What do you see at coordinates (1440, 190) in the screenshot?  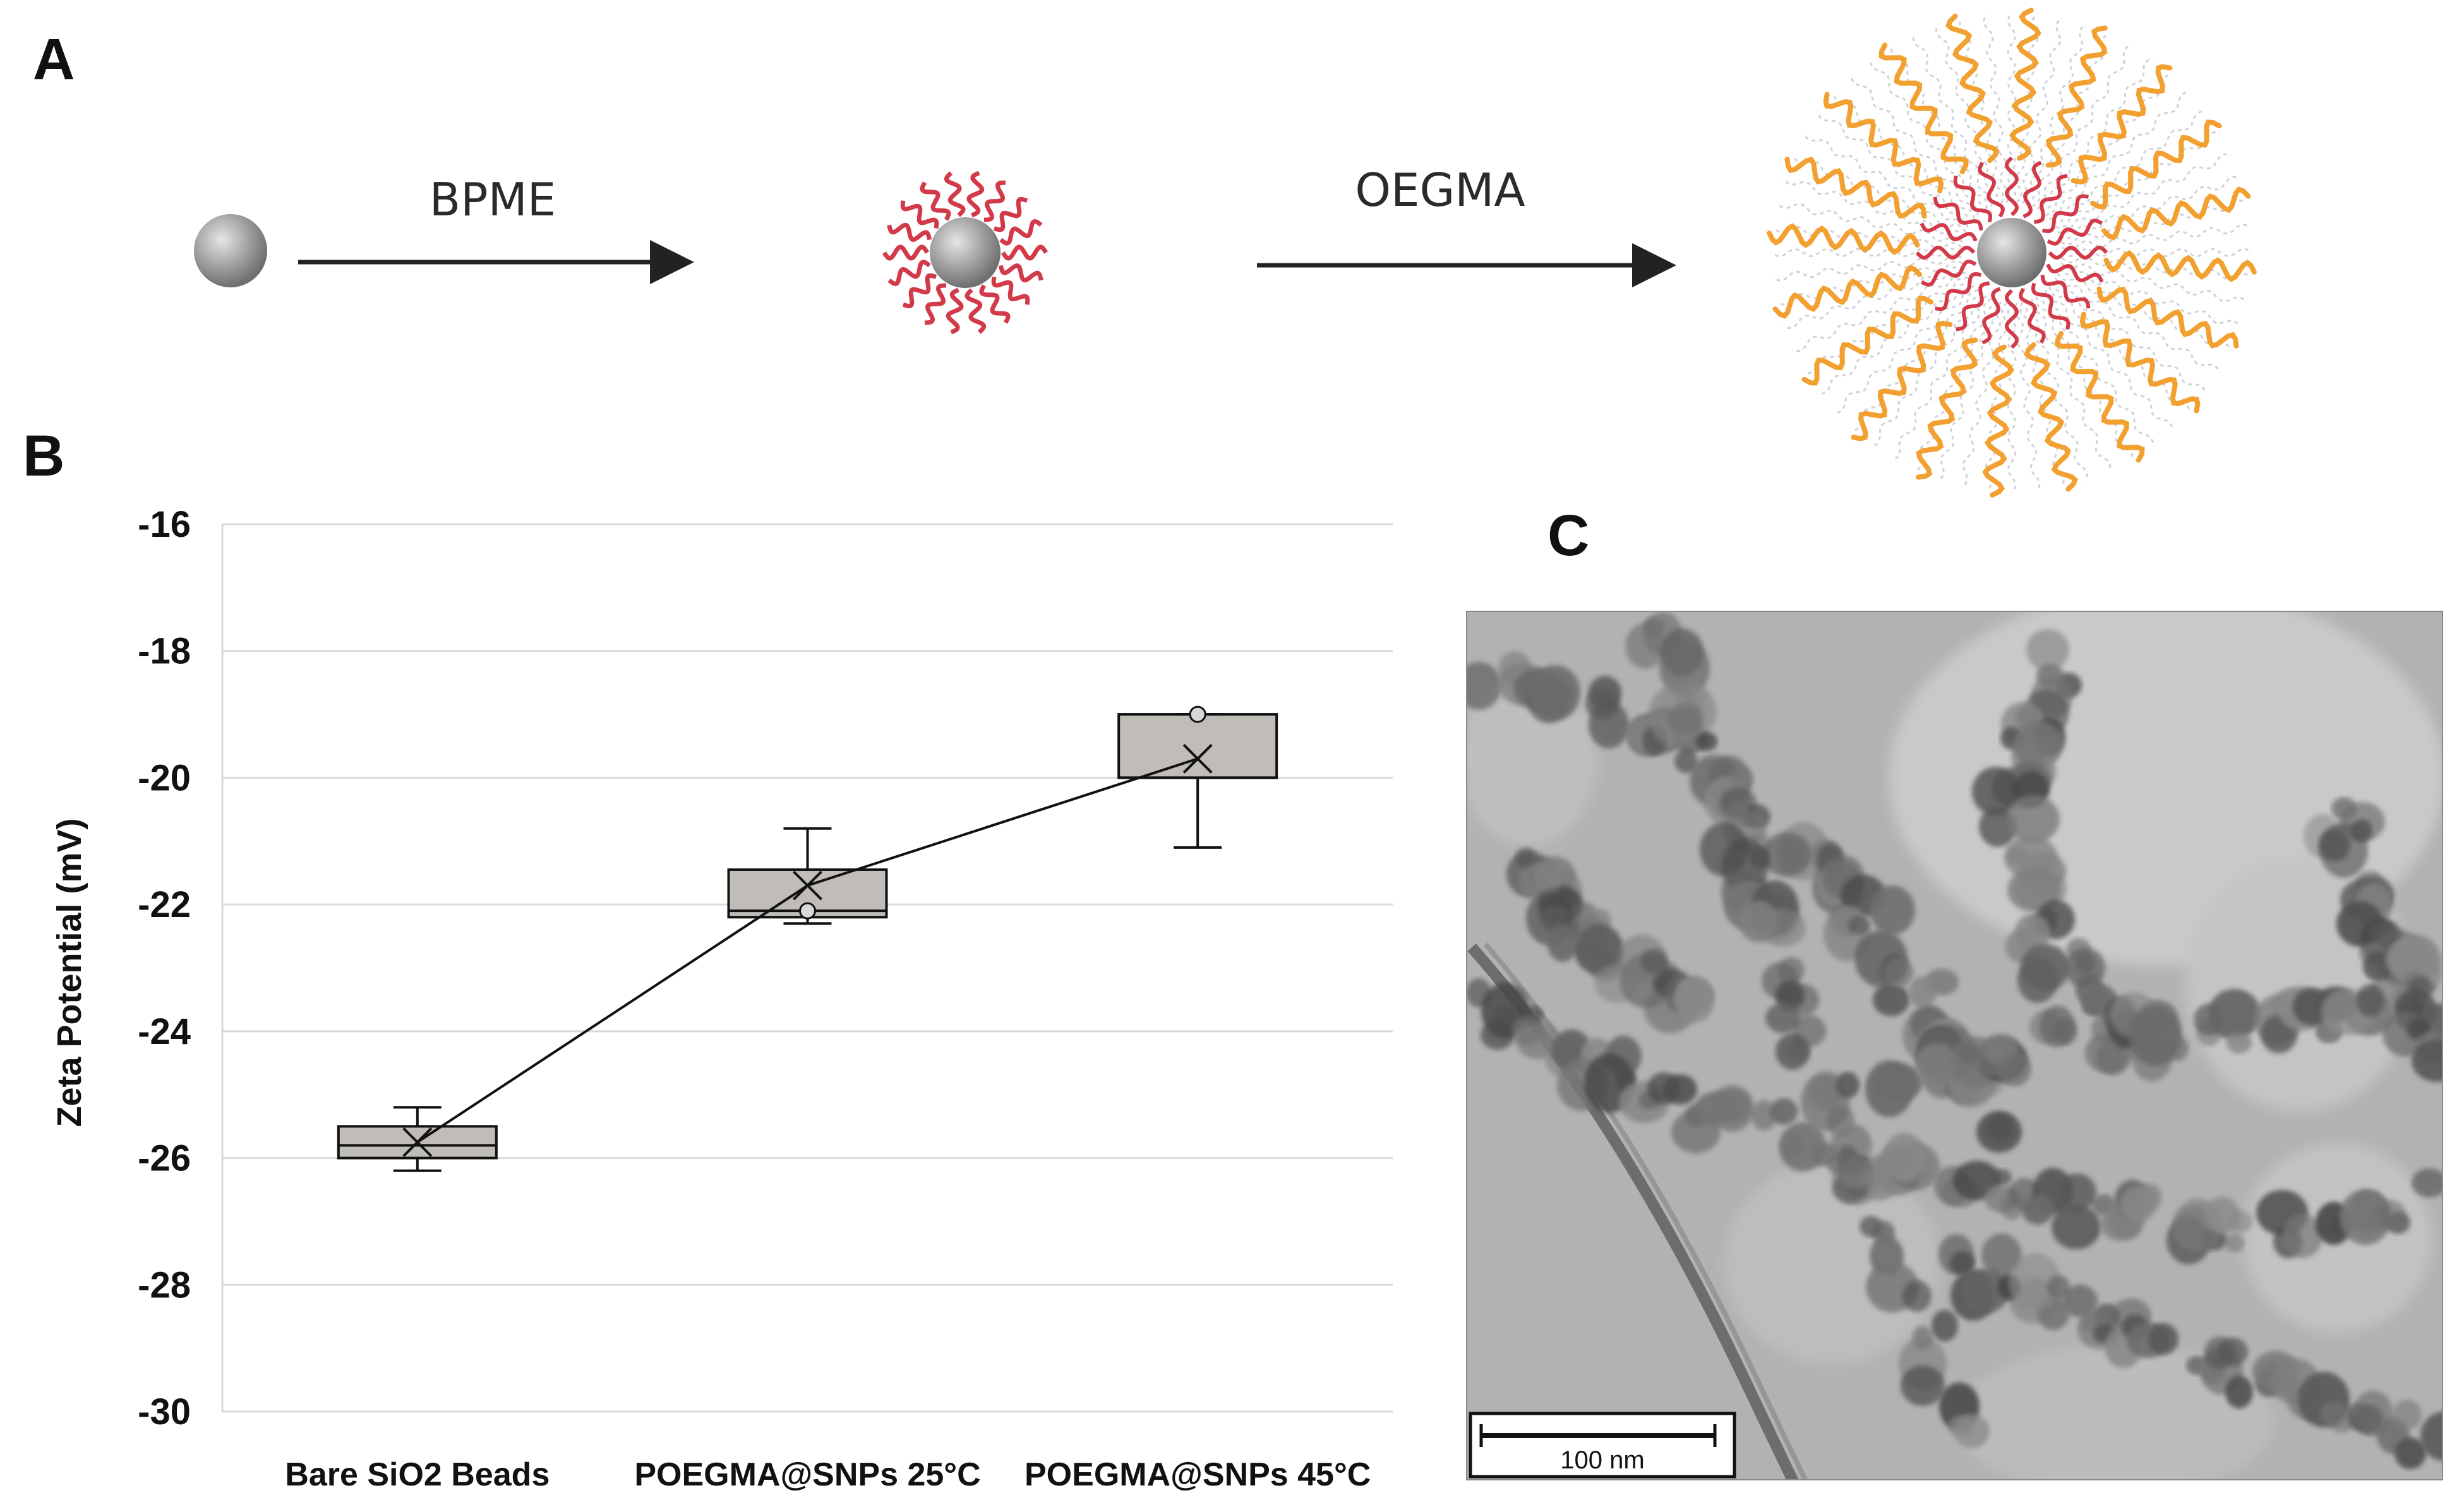 I see `step2-label: OEGMA` at bounding box center [1440, 190].